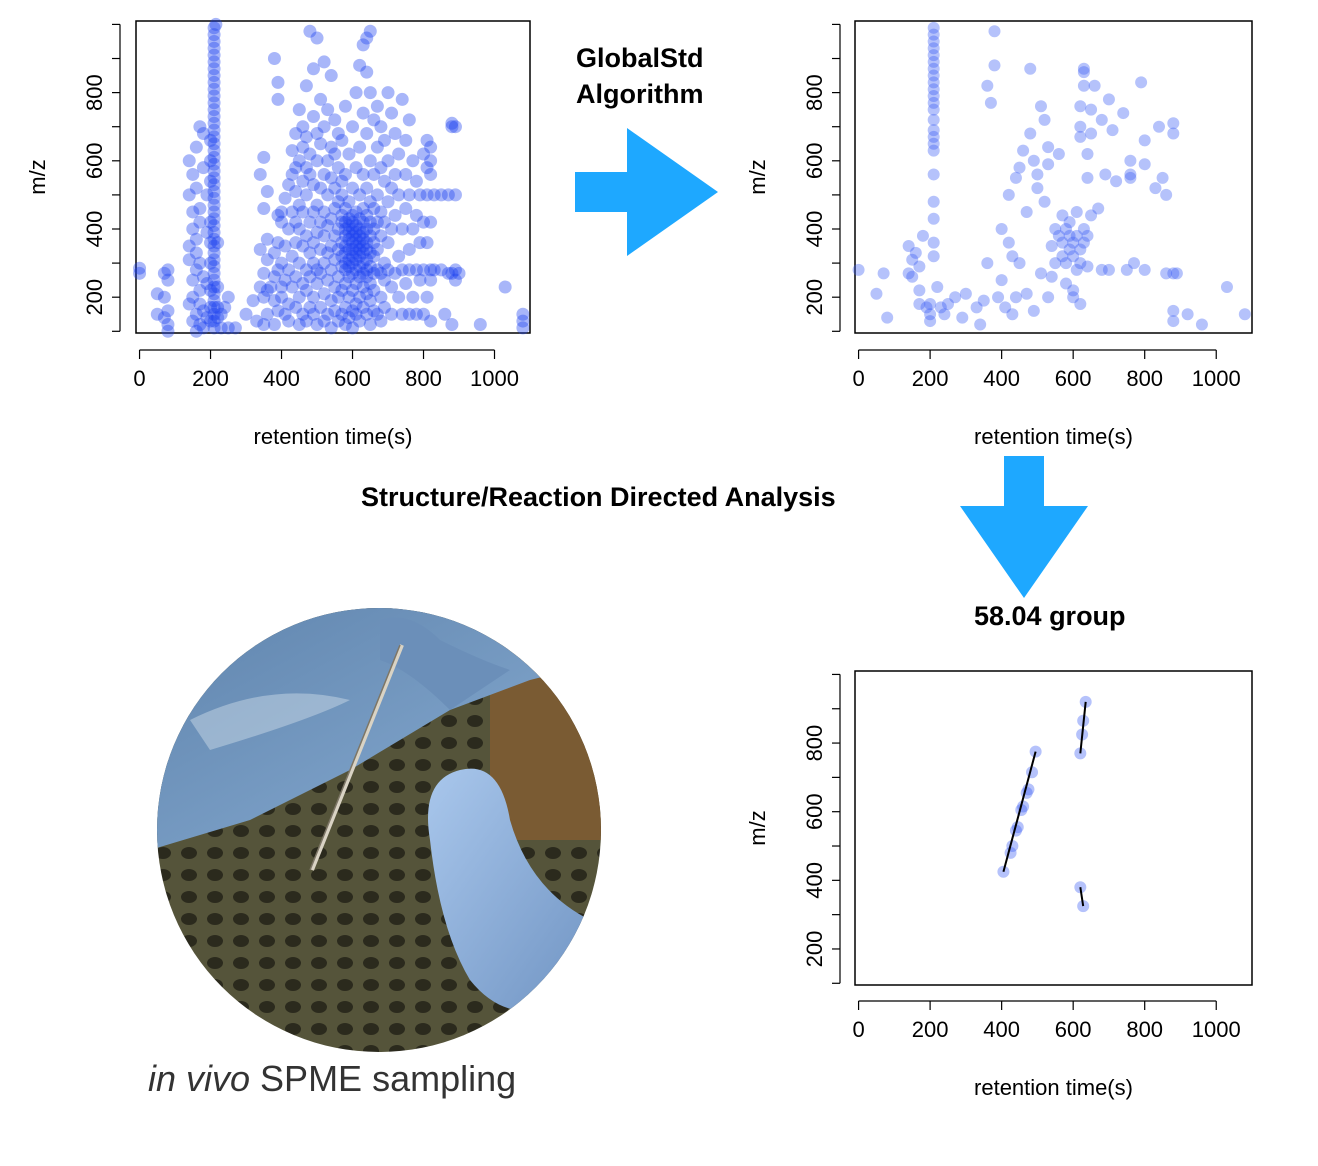 This screenshot has width=1318, height=1166. Describe the element at coordinates (1024, 527) in the screenshot. I see `down-arrow-icon` at that location.